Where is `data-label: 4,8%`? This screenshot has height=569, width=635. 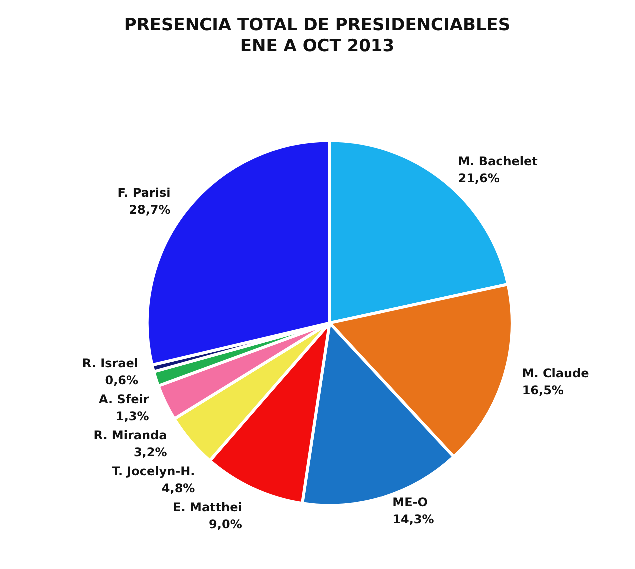 data-label: 4,8% is located at coordinates (179, 489).